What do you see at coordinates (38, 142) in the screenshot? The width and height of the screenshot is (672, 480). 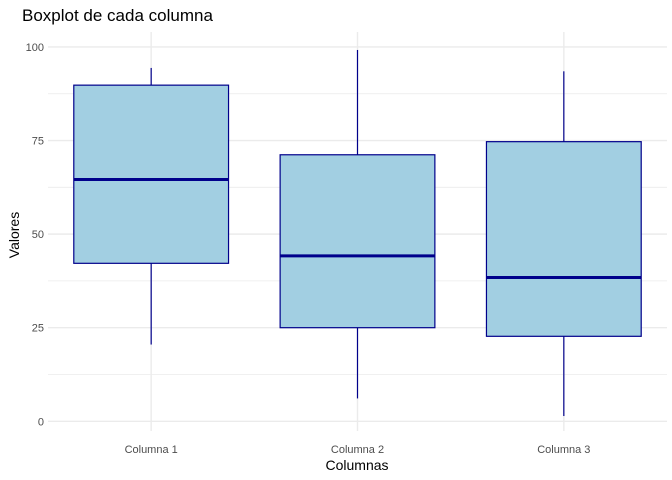 I see `y-tick-label: 75` at bounding box center [38, 142].